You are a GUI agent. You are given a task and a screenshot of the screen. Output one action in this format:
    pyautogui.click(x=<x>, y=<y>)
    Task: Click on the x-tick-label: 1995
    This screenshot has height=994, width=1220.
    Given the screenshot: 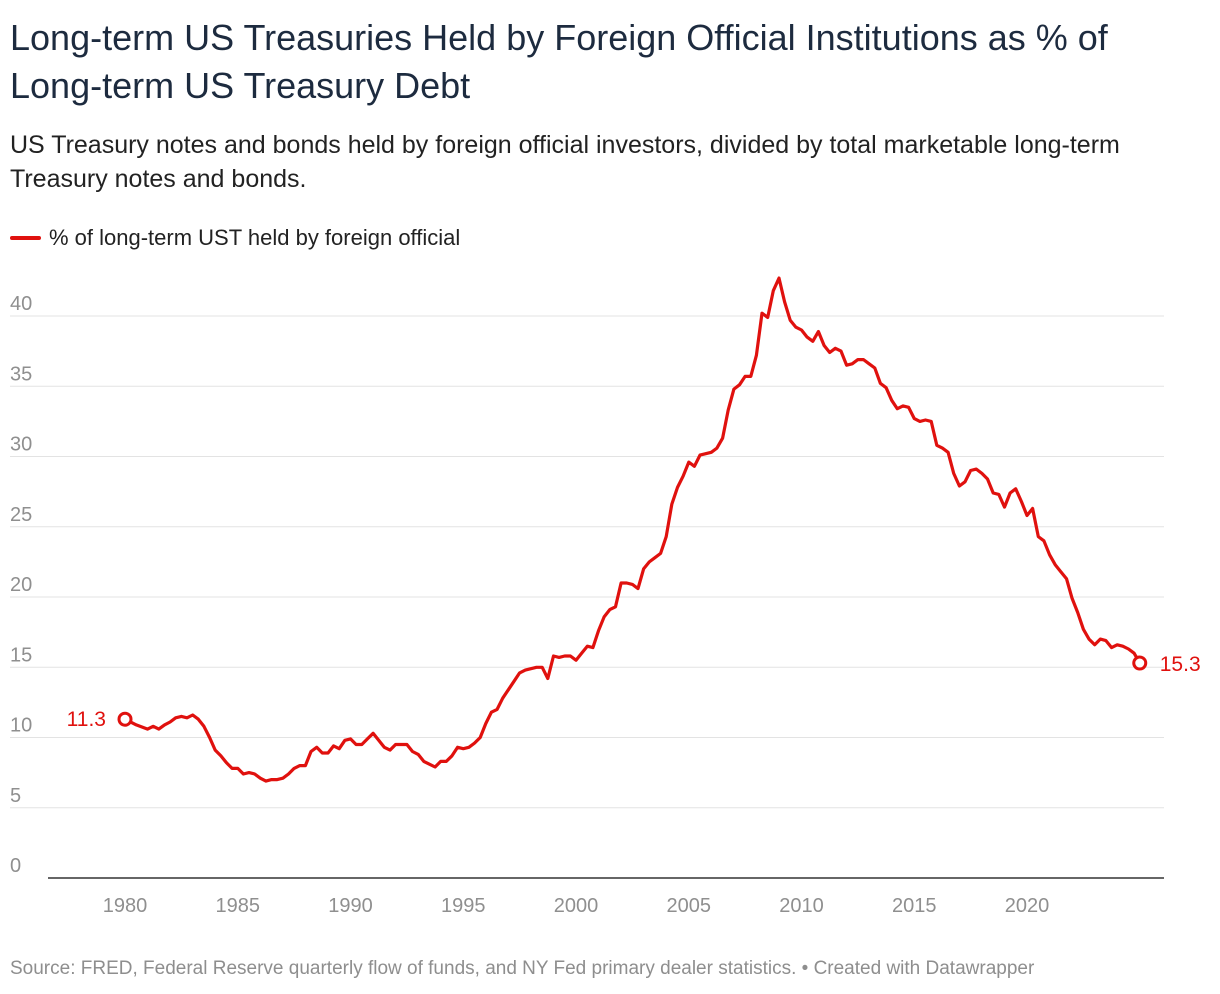 What is the action you would take?
    pyautogui.click(x=463, y=906)
    